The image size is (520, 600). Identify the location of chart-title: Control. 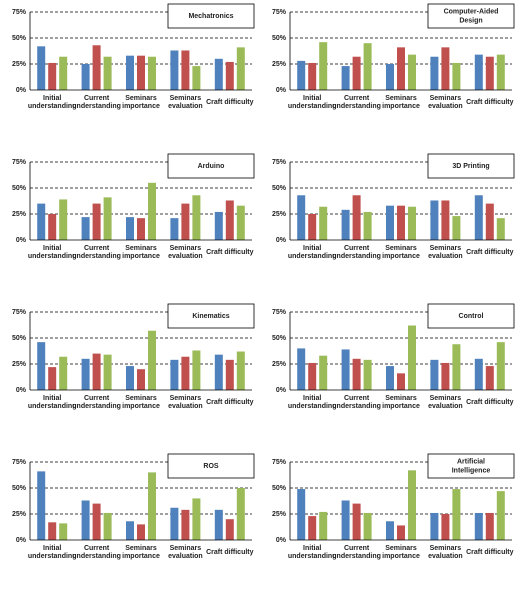
(471, 316).